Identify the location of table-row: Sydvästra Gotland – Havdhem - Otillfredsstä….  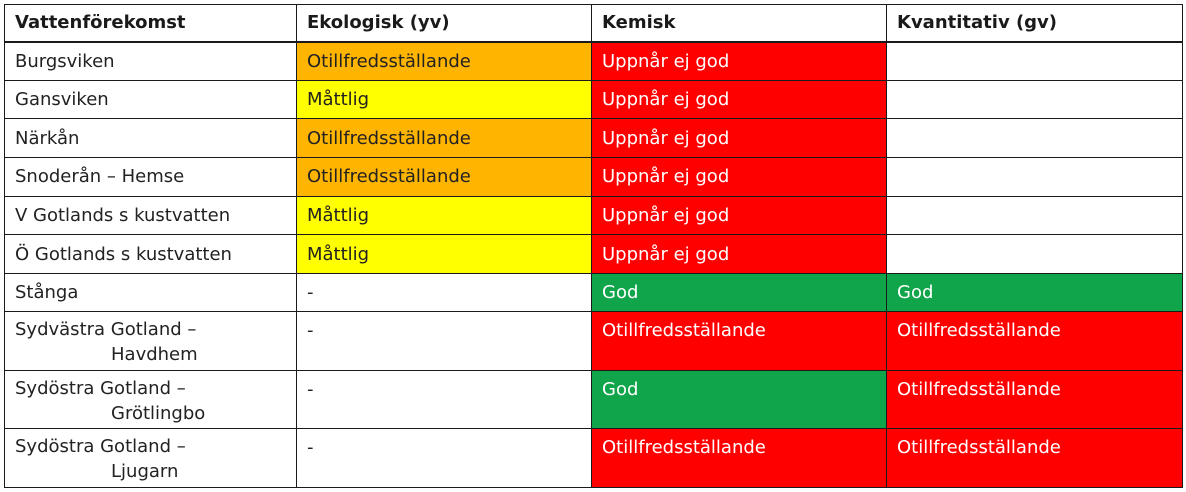
(593, 341).